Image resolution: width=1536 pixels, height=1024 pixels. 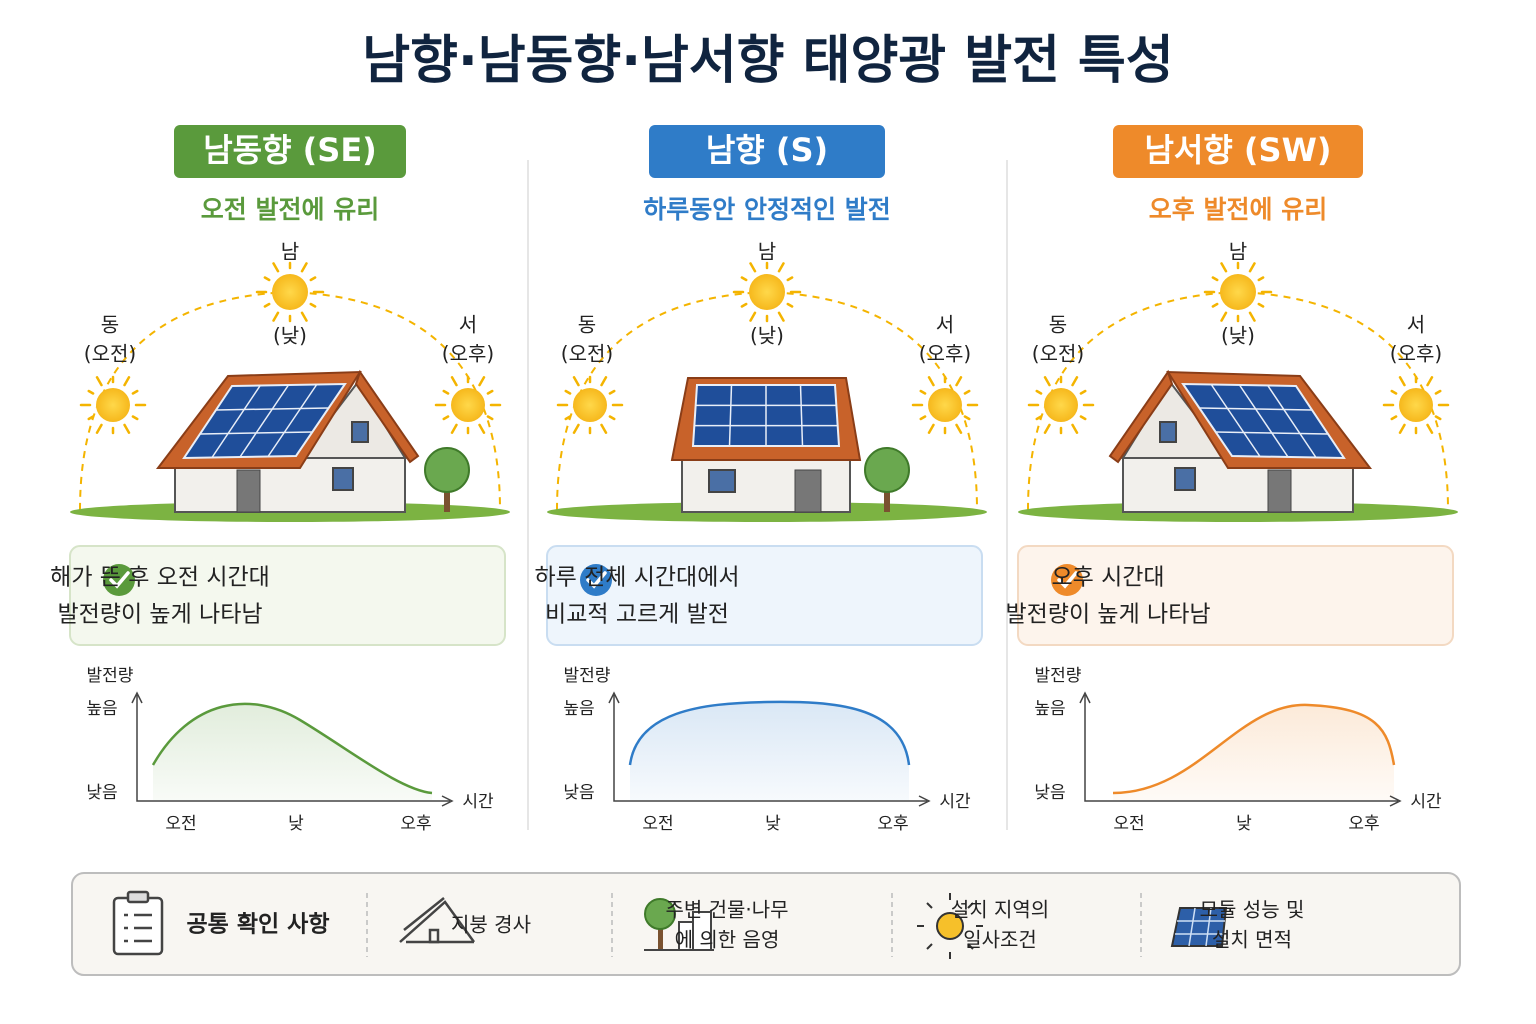 I want to click on curve-area, so click(x=1253, y=752).